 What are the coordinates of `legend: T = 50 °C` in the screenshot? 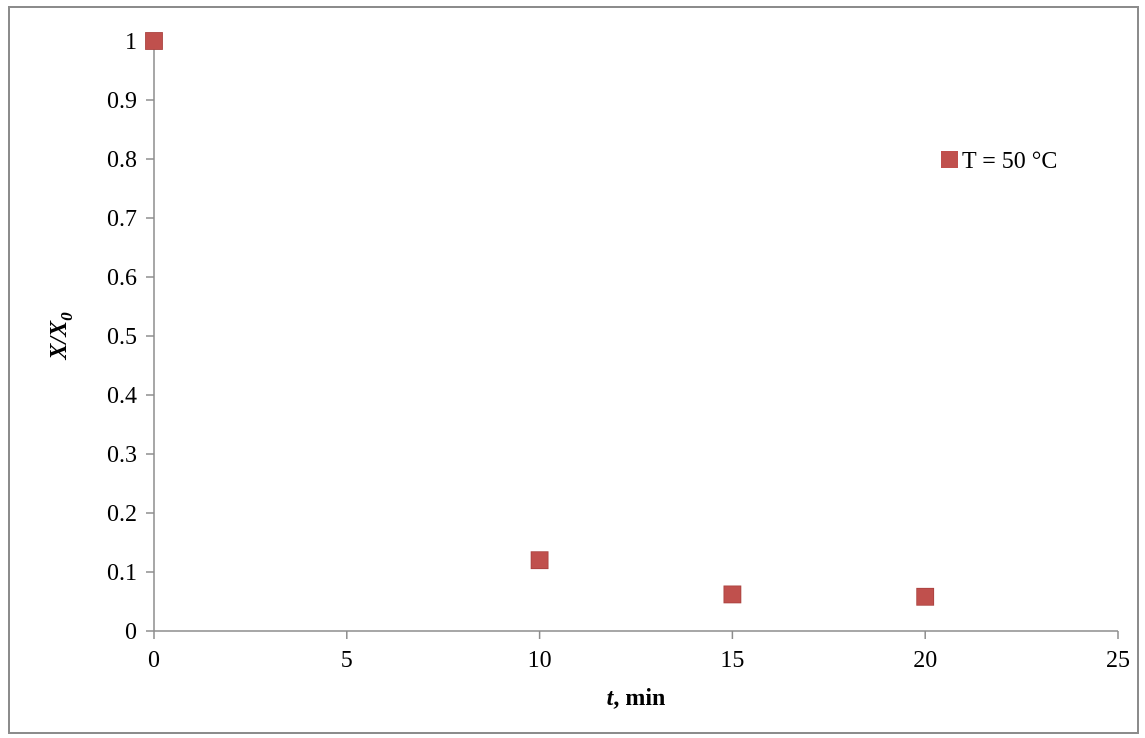 It's located at (999, 161).